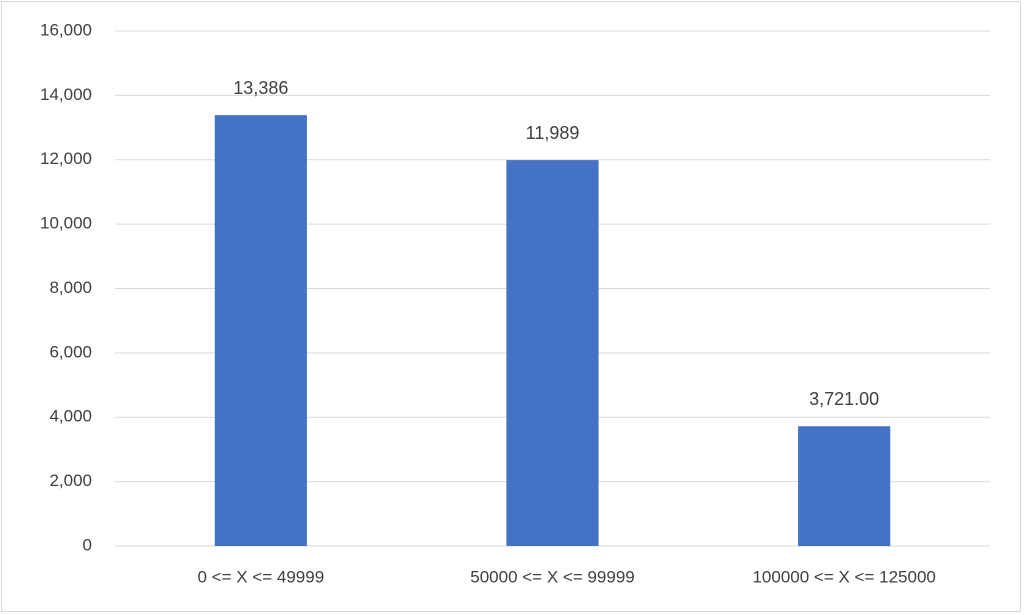  I want to click on y-tick-label: 16,000, so click(66, 29).